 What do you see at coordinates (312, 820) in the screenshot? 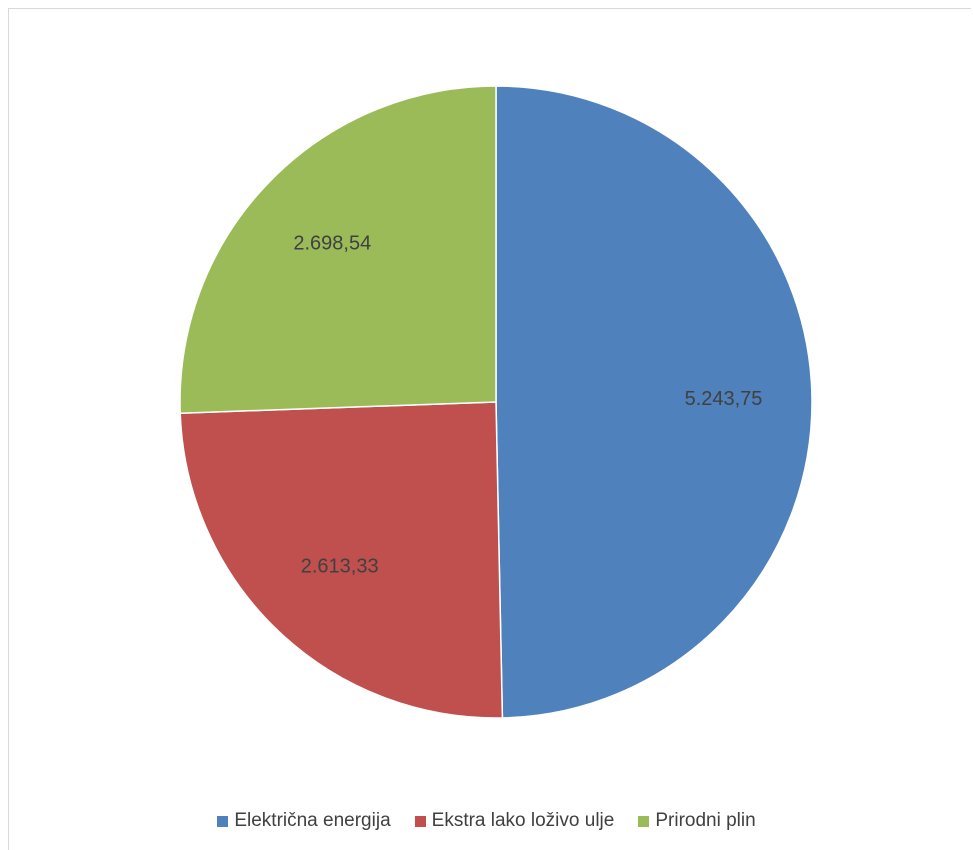
I see `legend-label-0: Električna energija` at bounding box center [312, 820].